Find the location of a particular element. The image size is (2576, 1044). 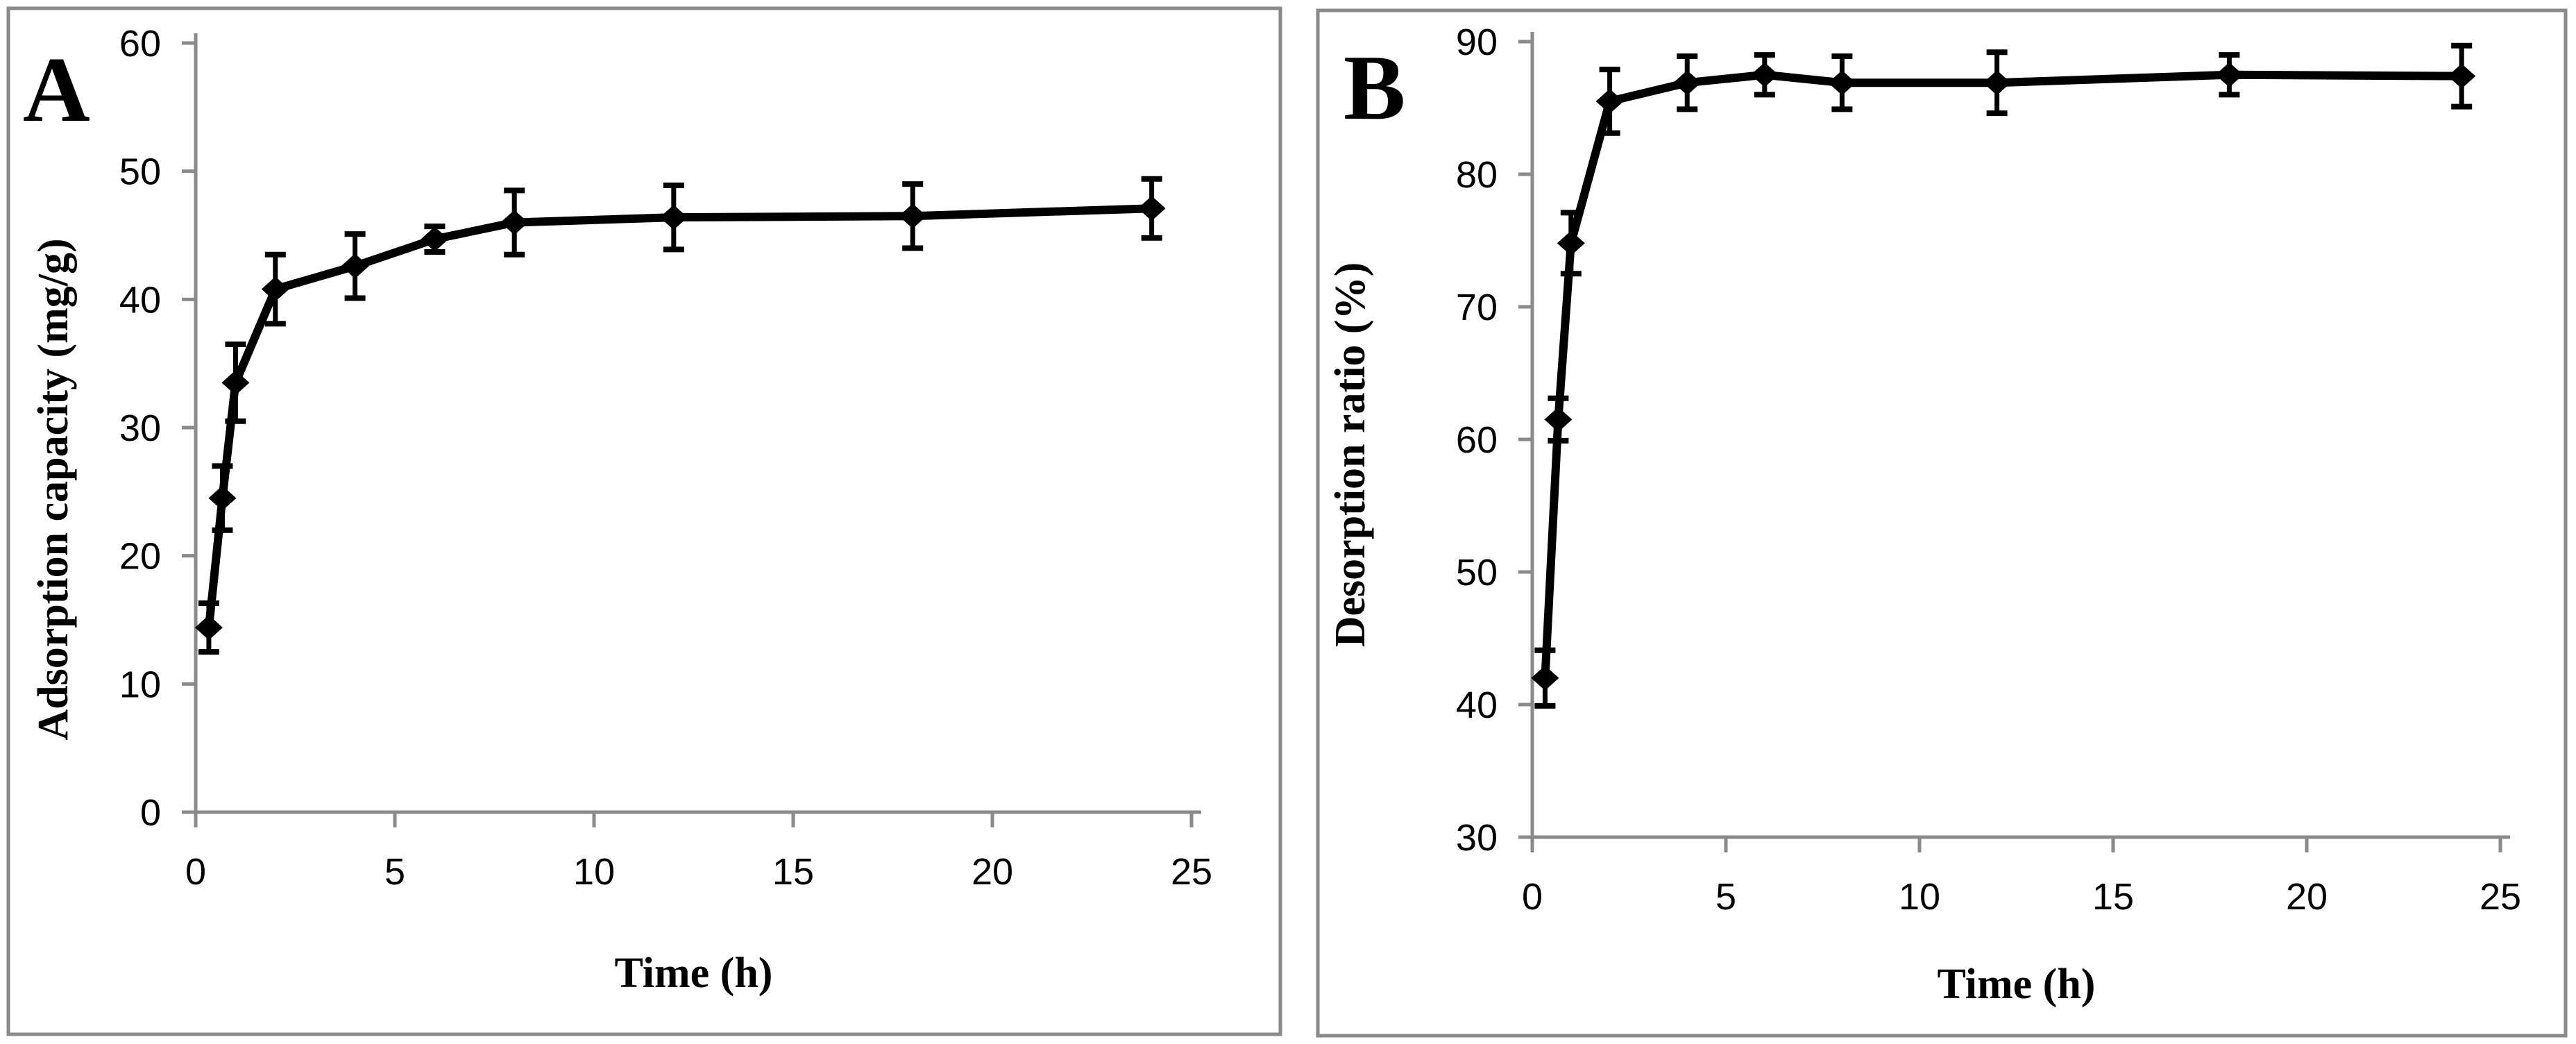

panel-b-y-axis-title: Desorption ratio (%) is located at coordinates (1350, 454).